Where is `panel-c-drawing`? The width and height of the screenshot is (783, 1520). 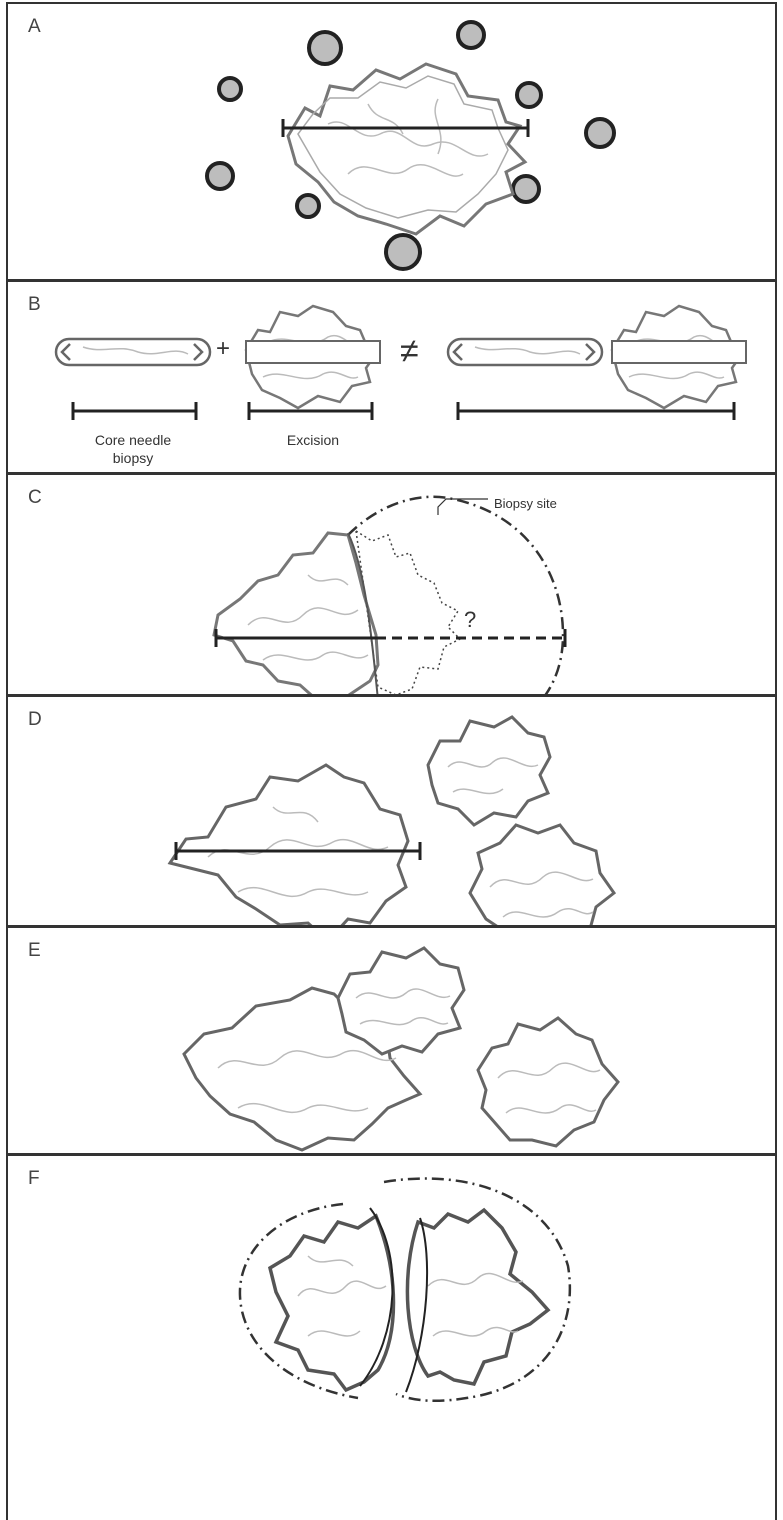 panel-c-drawing is located at coordinates (389, 594).